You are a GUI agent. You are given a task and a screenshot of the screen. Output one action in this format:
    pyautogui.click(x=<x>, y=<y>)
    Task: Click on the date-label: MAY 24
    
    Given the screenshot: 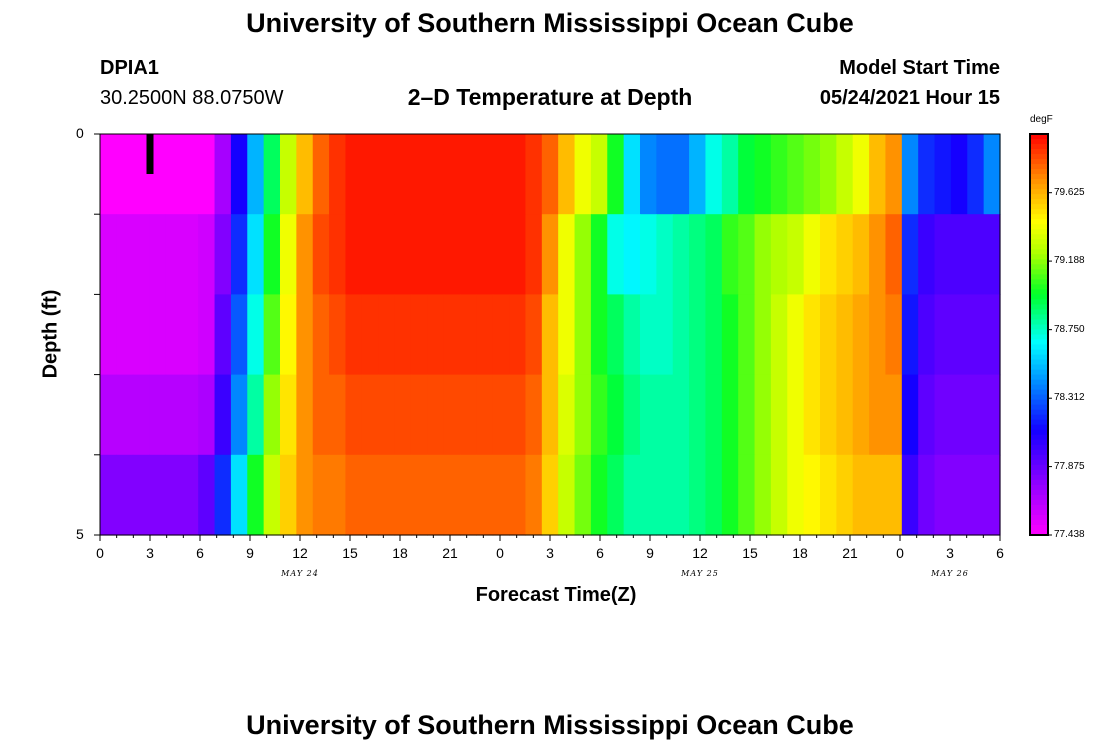 What is the action you would take?
    pyautogui.click(x=300, y=573)
    